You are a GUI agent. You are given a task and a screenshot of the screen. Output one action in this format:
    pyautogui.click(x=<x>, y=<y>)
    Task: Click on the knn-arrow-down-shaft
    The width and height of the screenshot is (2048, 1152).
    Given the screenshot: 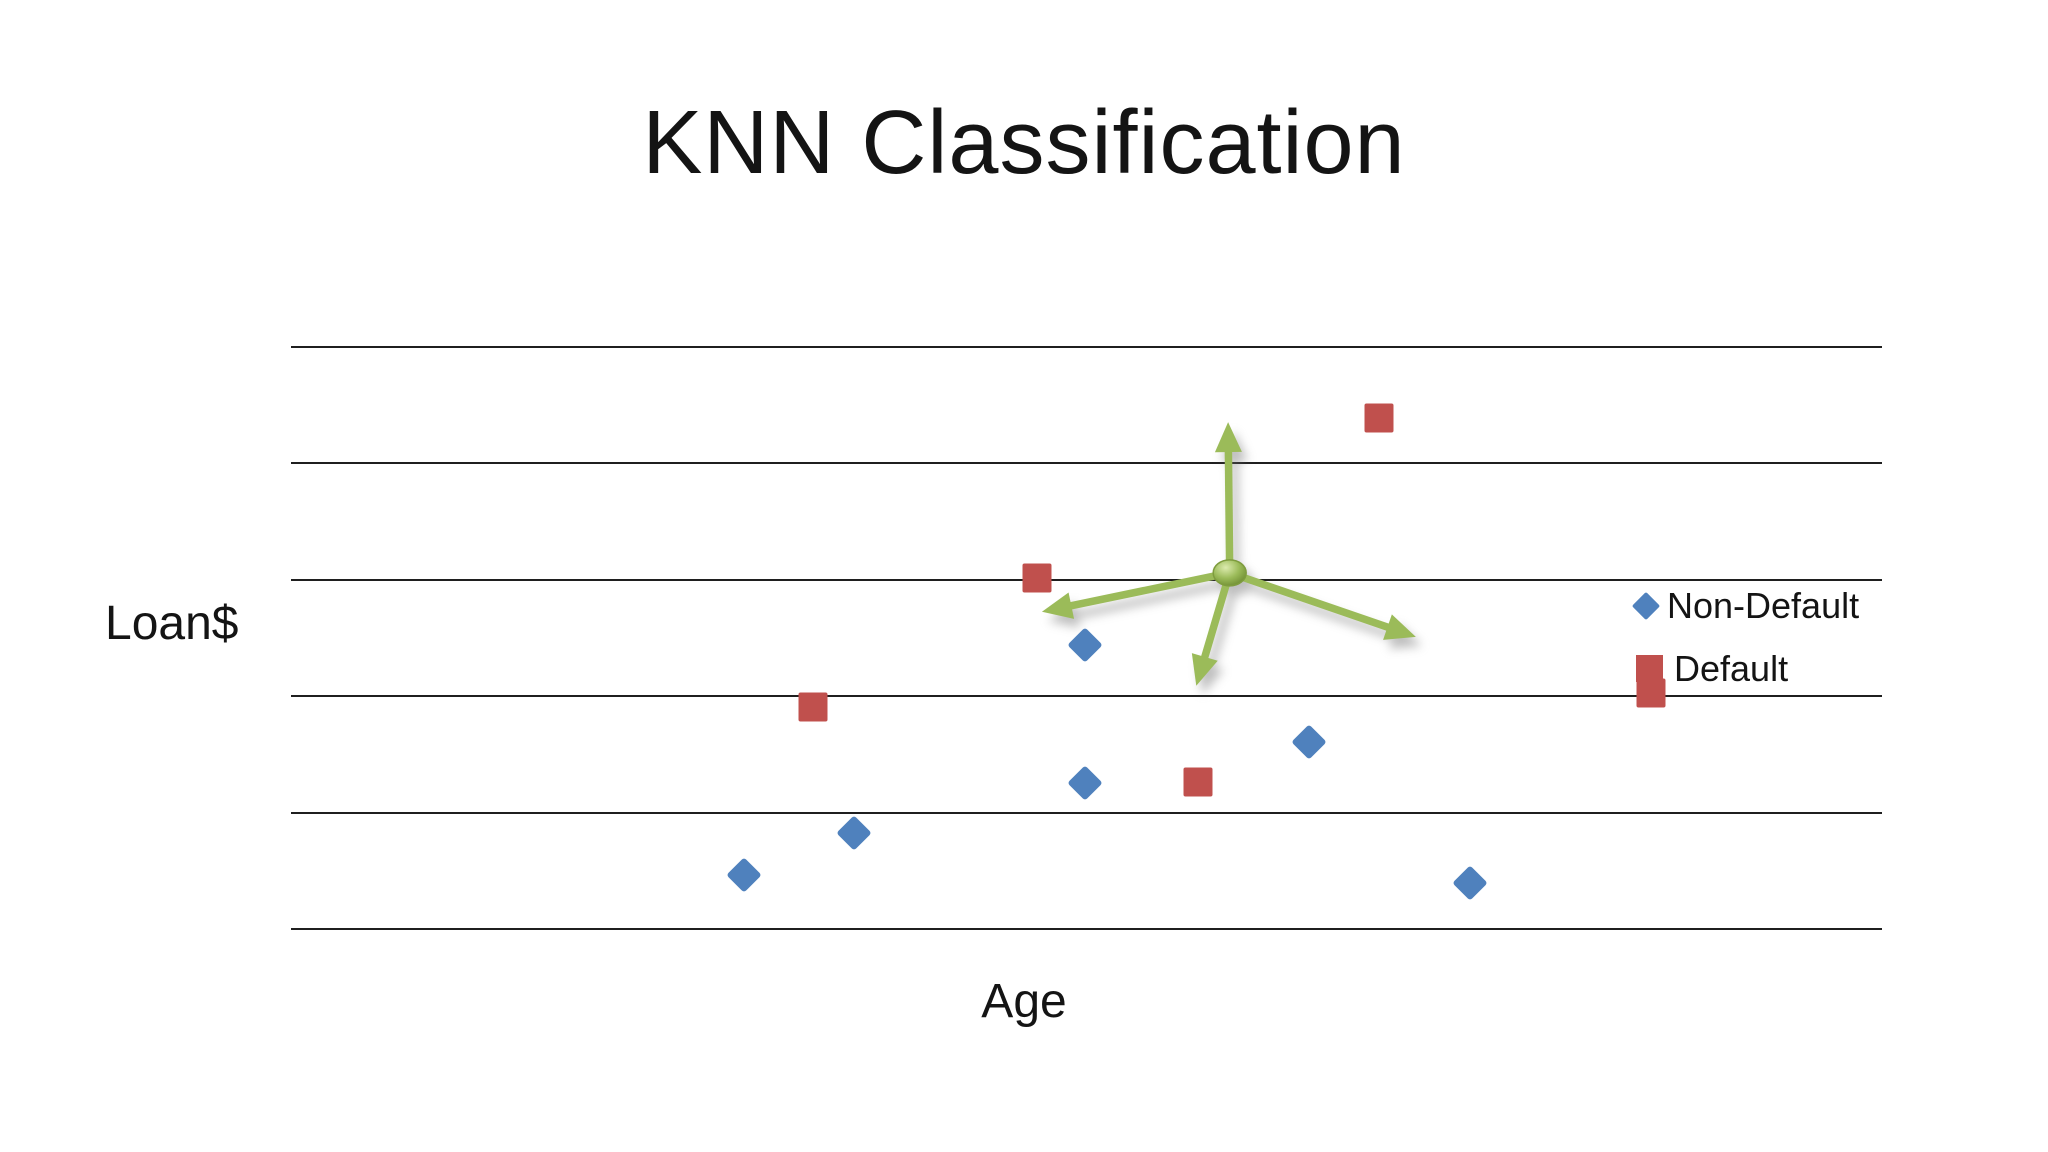 What is the action you would take?
    pyautogui.click(x=1216, y=617)
    